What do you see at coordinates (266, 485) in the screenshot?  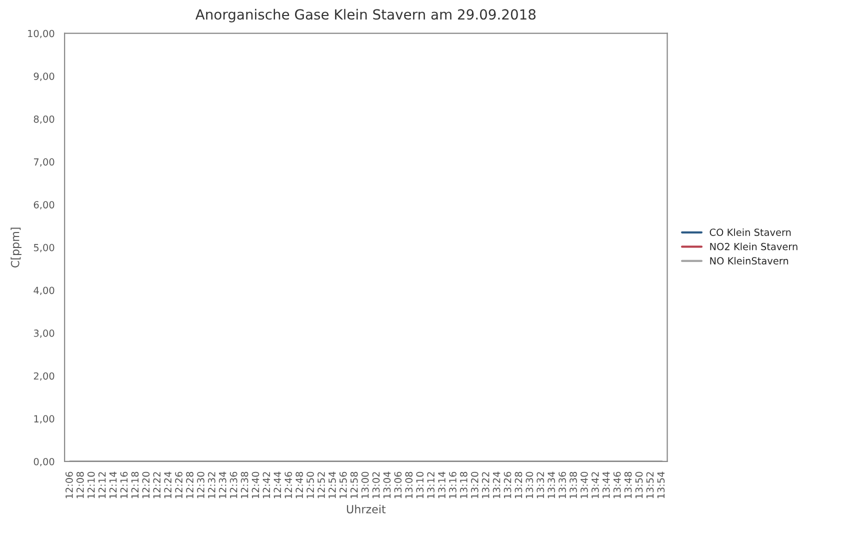 I see `x-tick-label: 12:42` at bounding box center [266, 485].